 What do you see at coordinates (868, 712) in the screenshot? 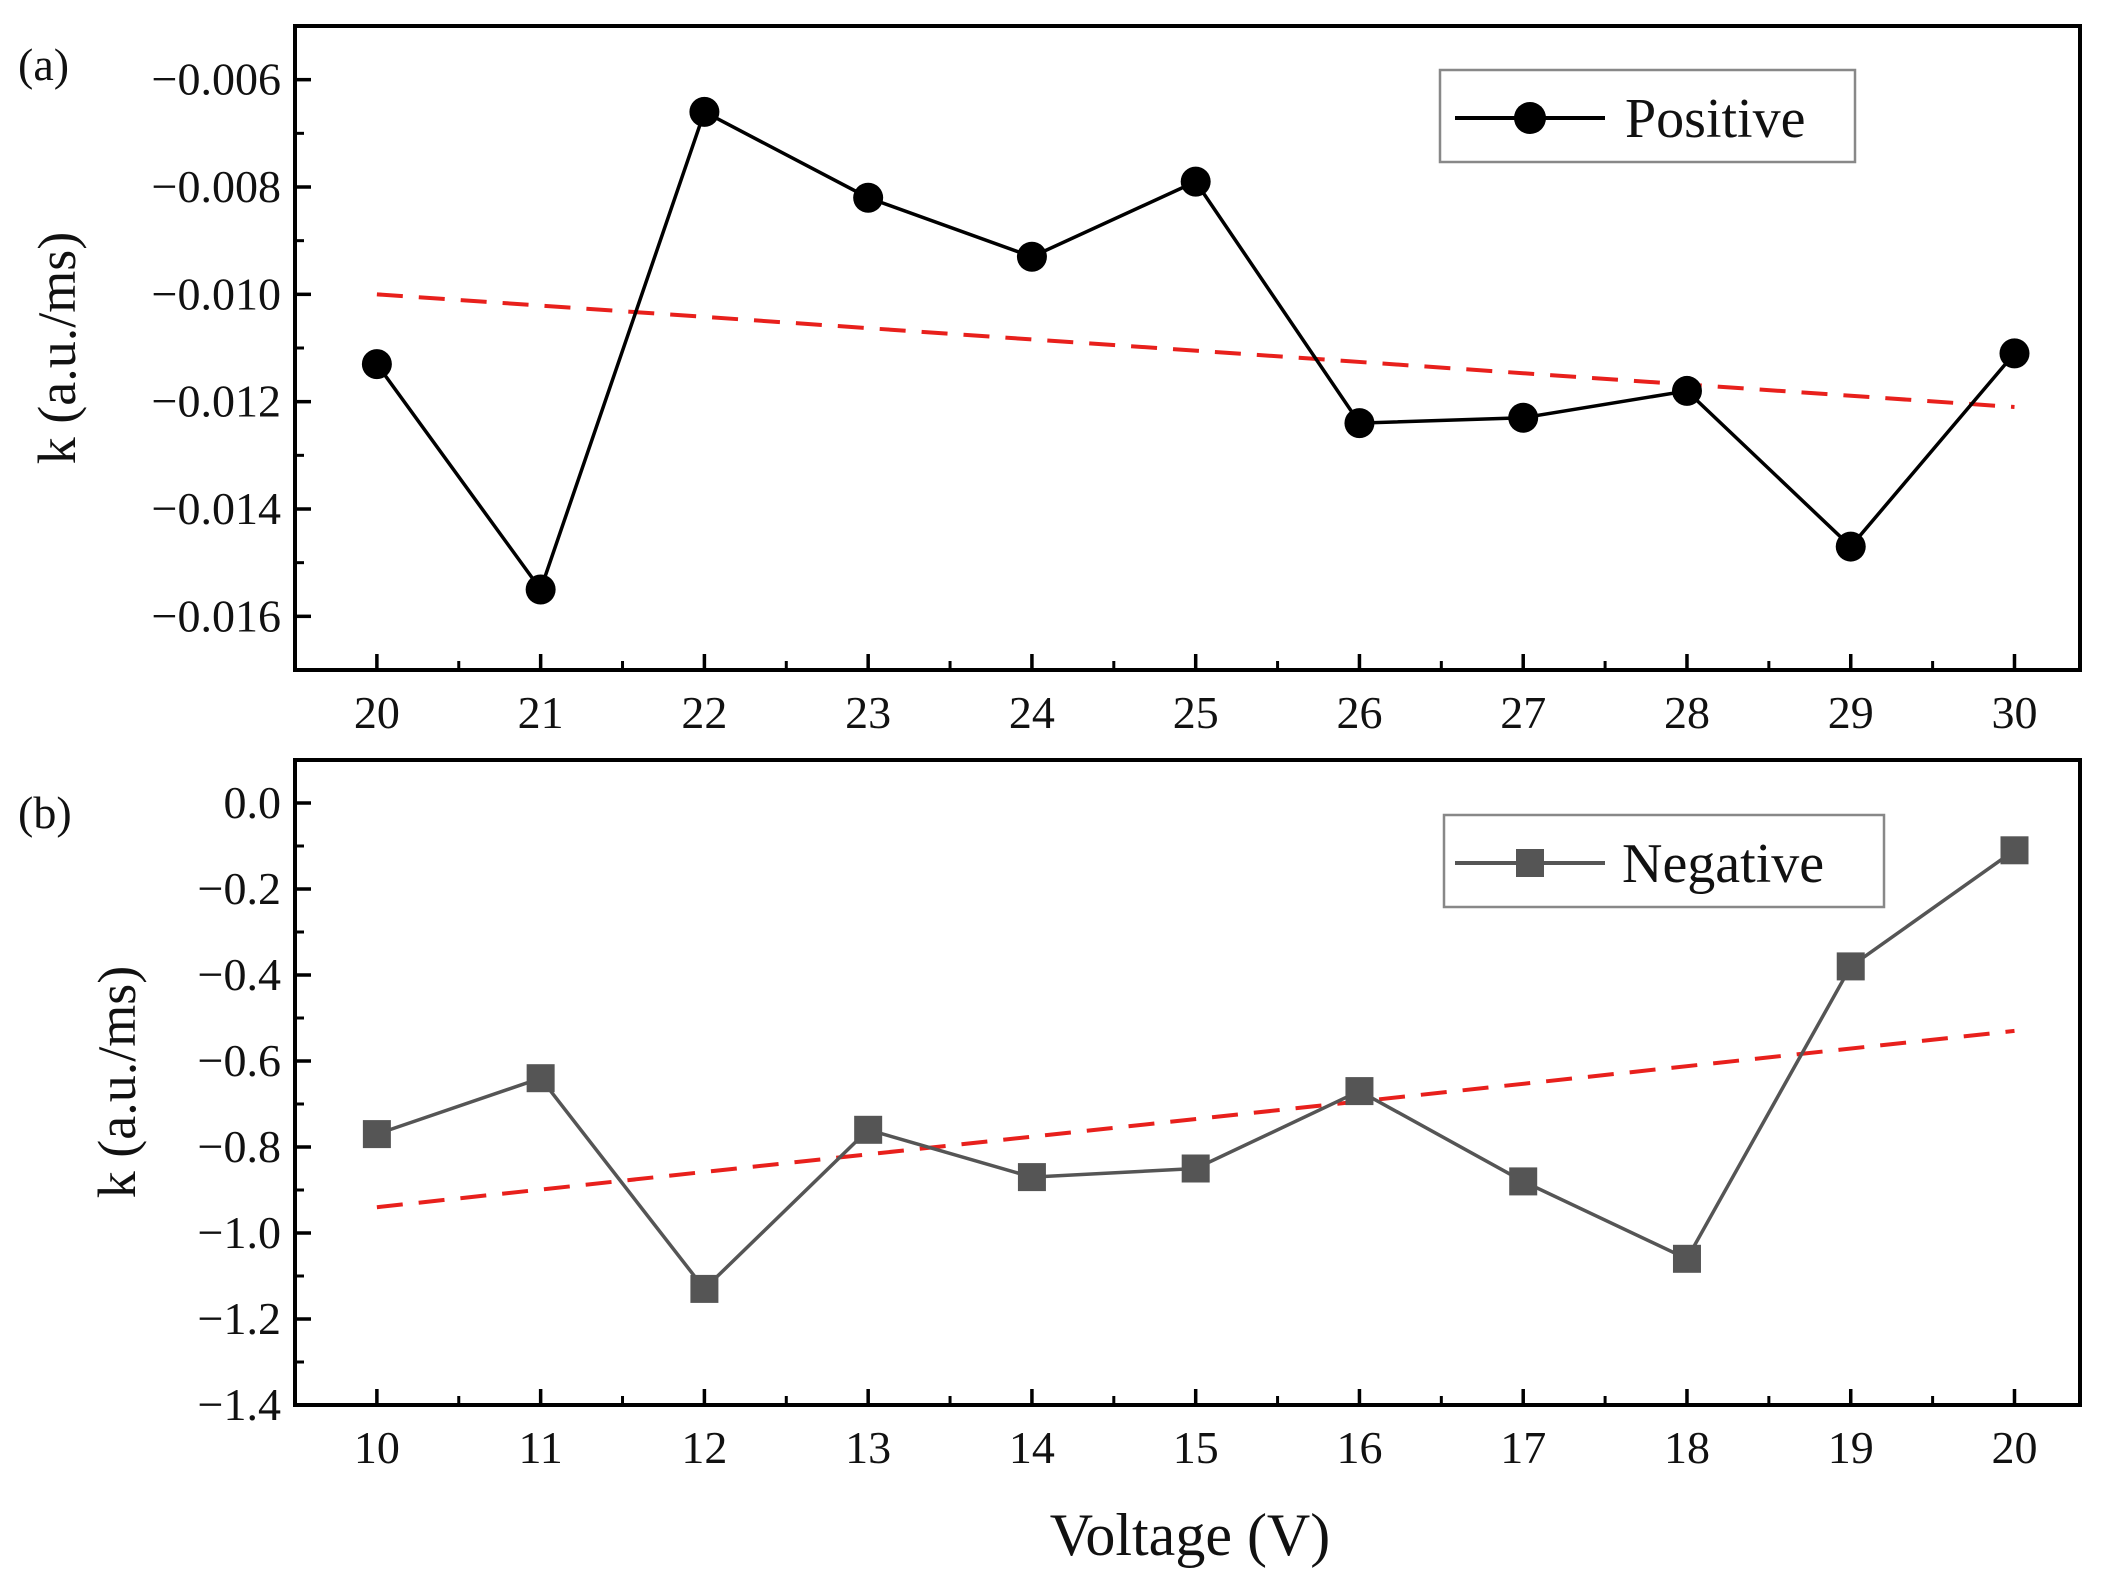
I see `x-tick-label-a-3: 23` at bounding box center [868, 712].